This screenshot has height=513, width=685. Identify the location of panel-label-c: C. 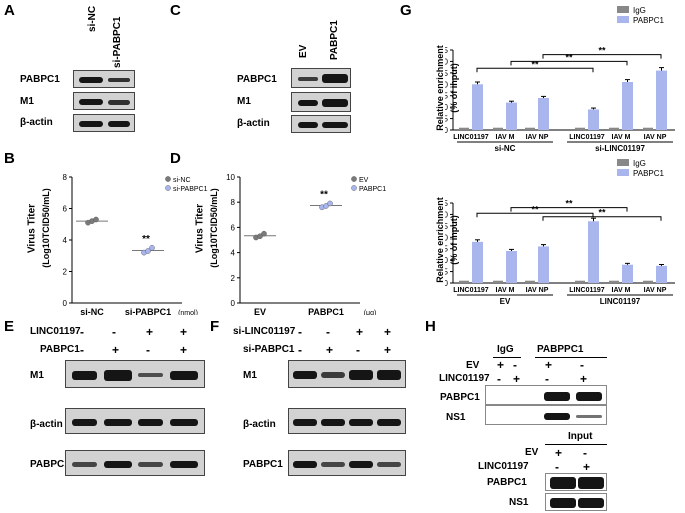
(175, 10).